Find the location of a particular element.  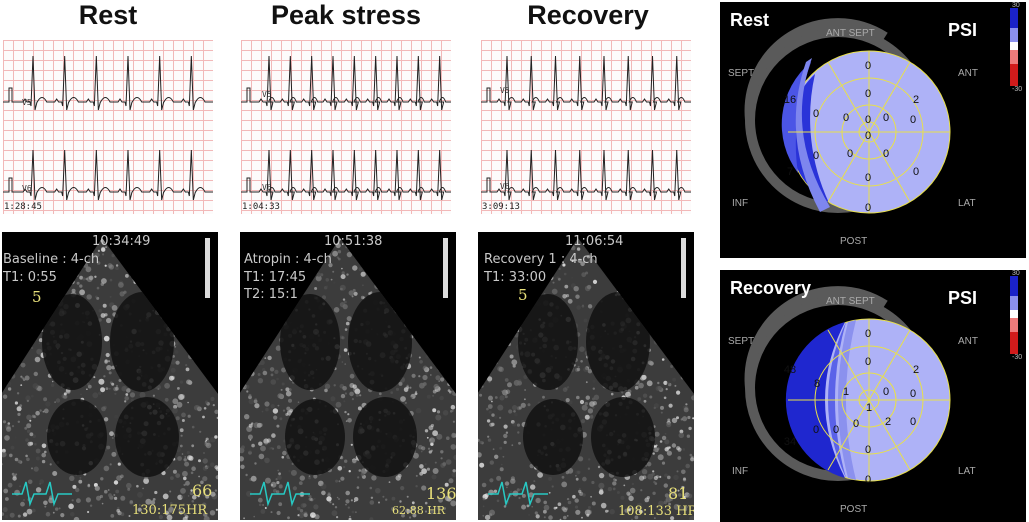

dir-ant: ANT is located at coordinates (968, 73).